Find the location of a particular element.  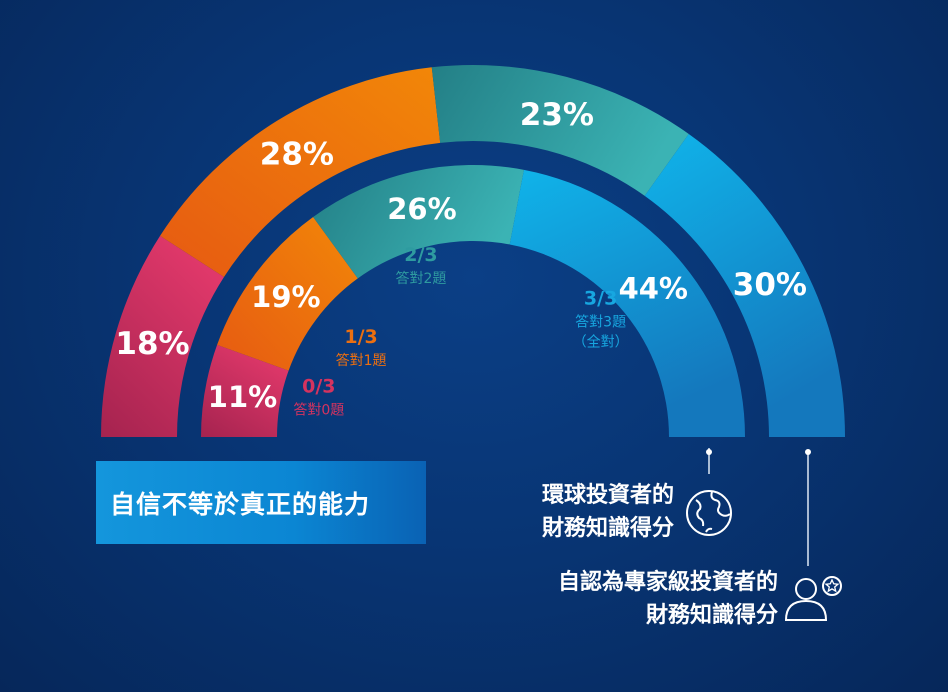

inner-ring-value-label: 19% is located at coordinates (285, 297).